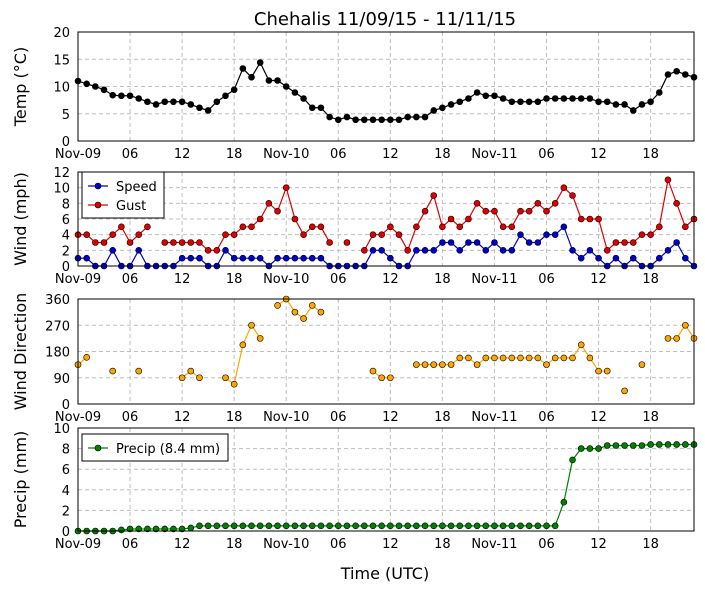  Describe the element at coordinates (57, 326) in the screenshot. I see `y-tick-label: 270` at that location.